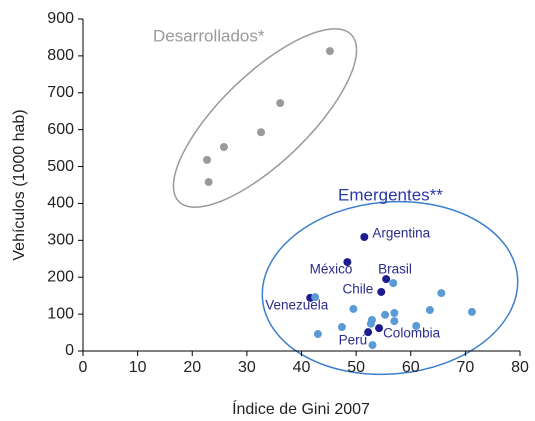  I want to click on y-tick-label: 400, so click(60, 203).